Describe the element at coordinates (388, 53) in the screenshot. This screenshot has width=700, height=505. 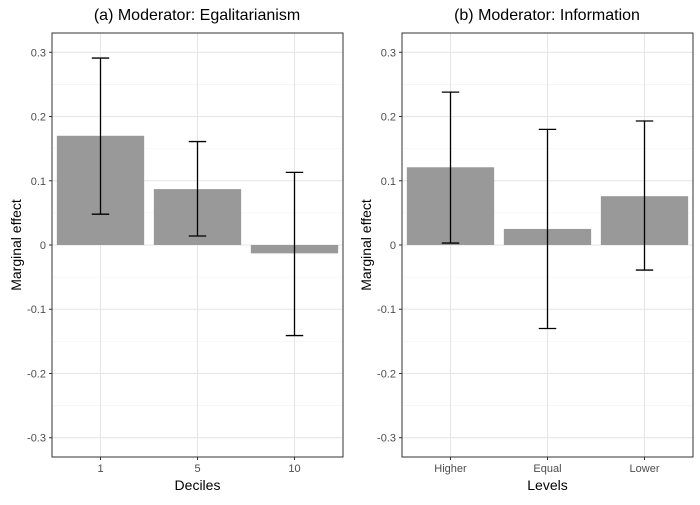
I see `panel-b-y-tick-label: 0.3` at that location.